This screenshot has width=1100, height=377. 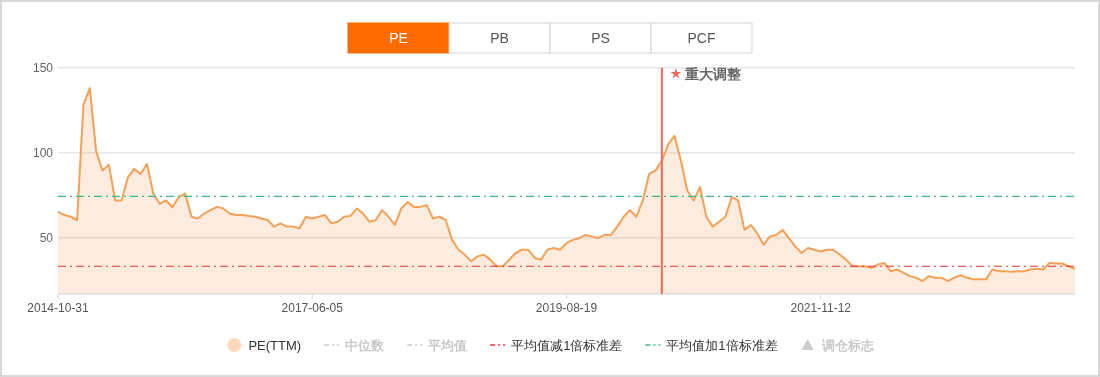 What do you see at coordinates (58, 308) in the screenshot?
I see `x-tick-label: 2014-10-31` at bounding box center [58, 308].